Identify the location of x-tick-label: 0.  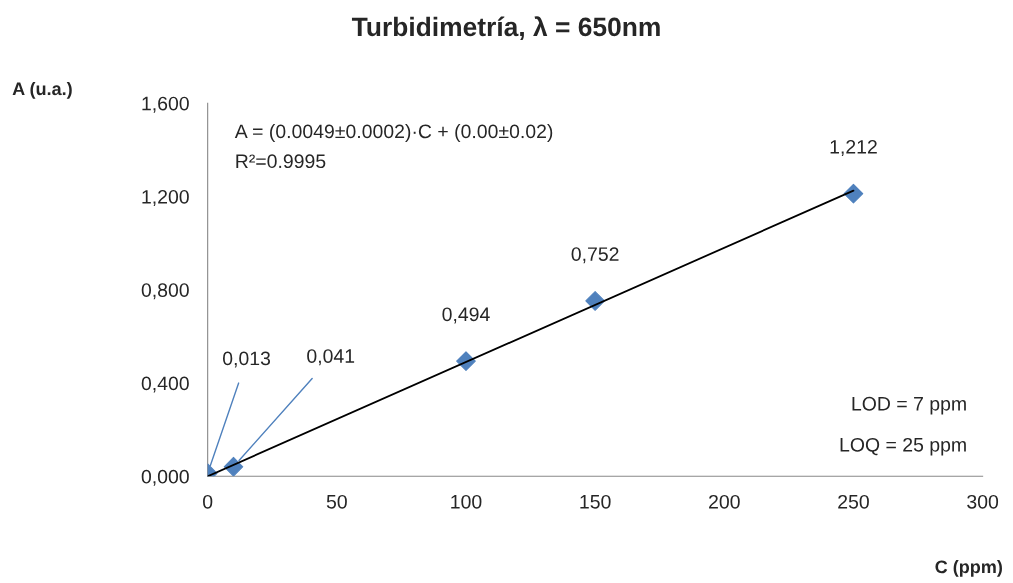
(208, 501).